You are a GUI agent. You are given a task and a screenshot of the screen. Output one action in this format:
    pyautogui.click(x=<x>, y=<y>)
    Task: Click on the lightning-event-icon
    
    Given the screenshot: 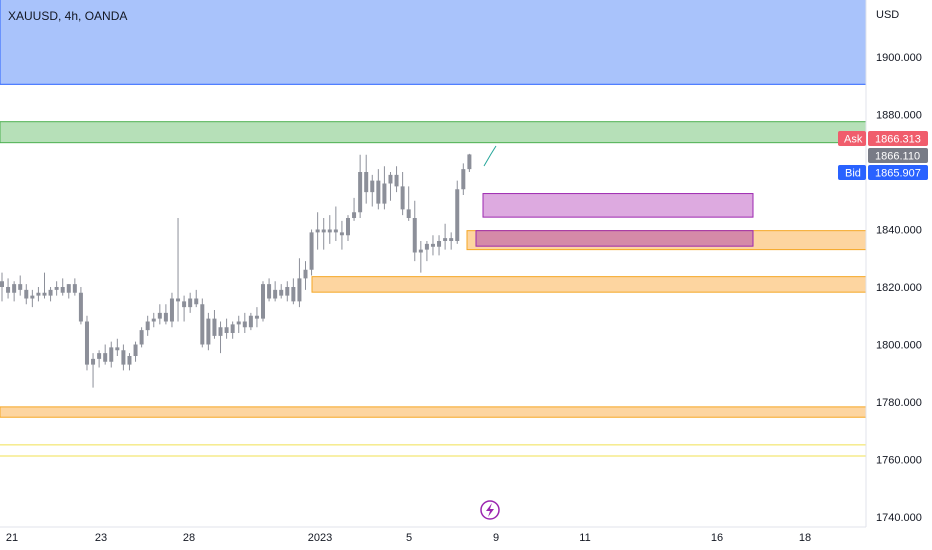 What is the action you would take?
    pyautogui.click(x=490, y=510)
    